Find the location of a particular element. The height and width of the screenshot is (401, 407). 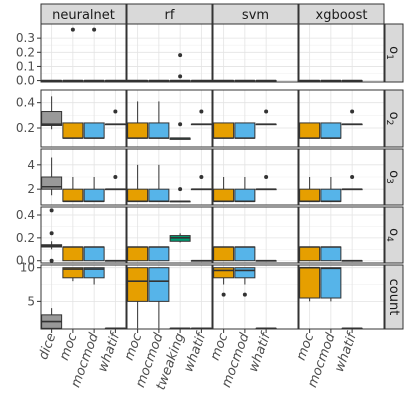

panel-xgboost-o3 is located at coordinates (341, 177).